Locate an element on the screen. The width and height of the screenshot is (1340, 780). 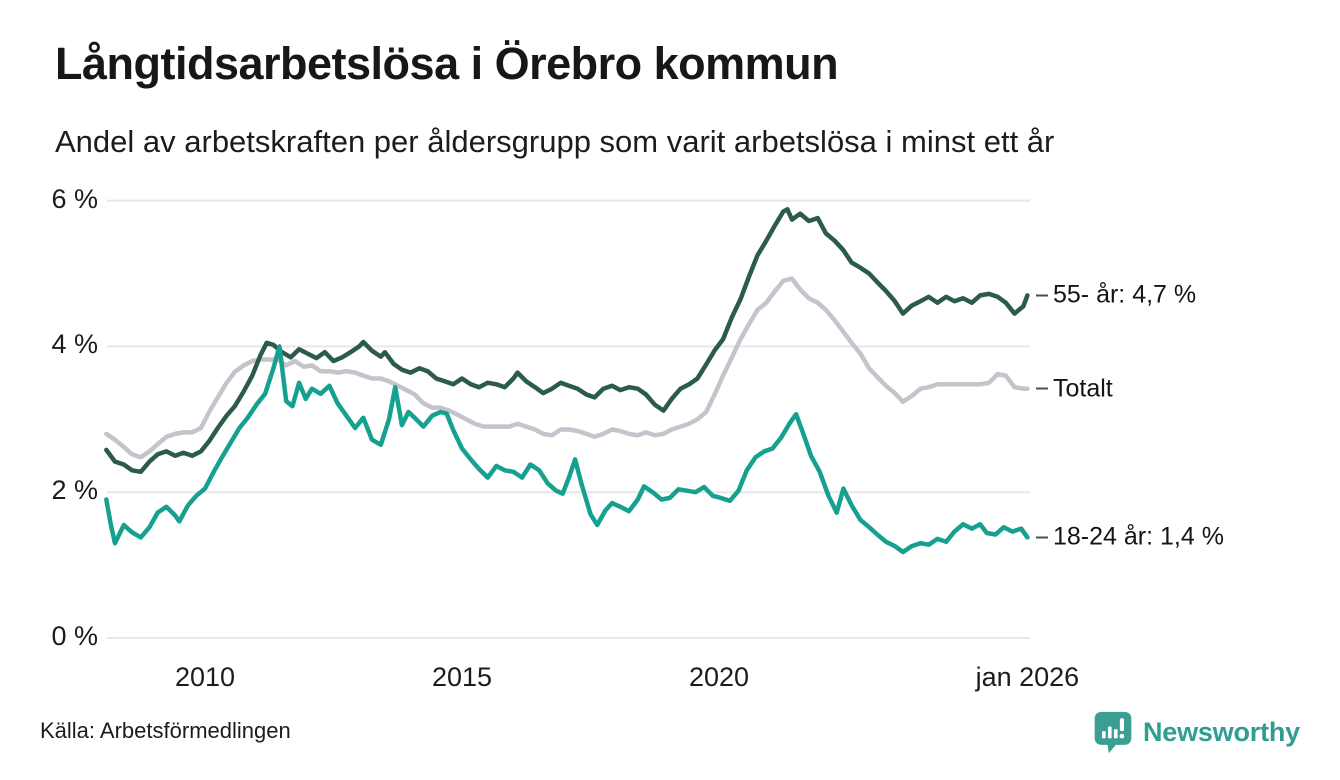
brand-logo: Newsworthy is located at coordinates (1195, 732).